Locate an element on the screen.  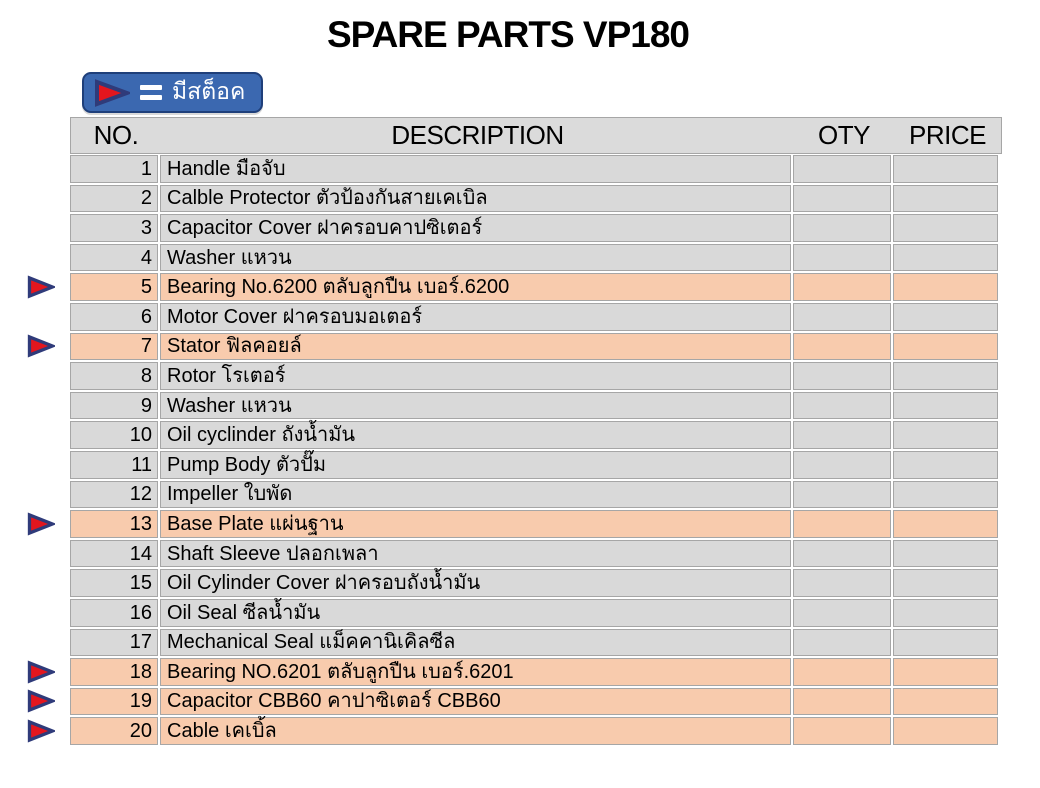
table-row: 2 Calble Protector ตัวป้องกันสายเคเบิล is located at coordinates (534, 198).